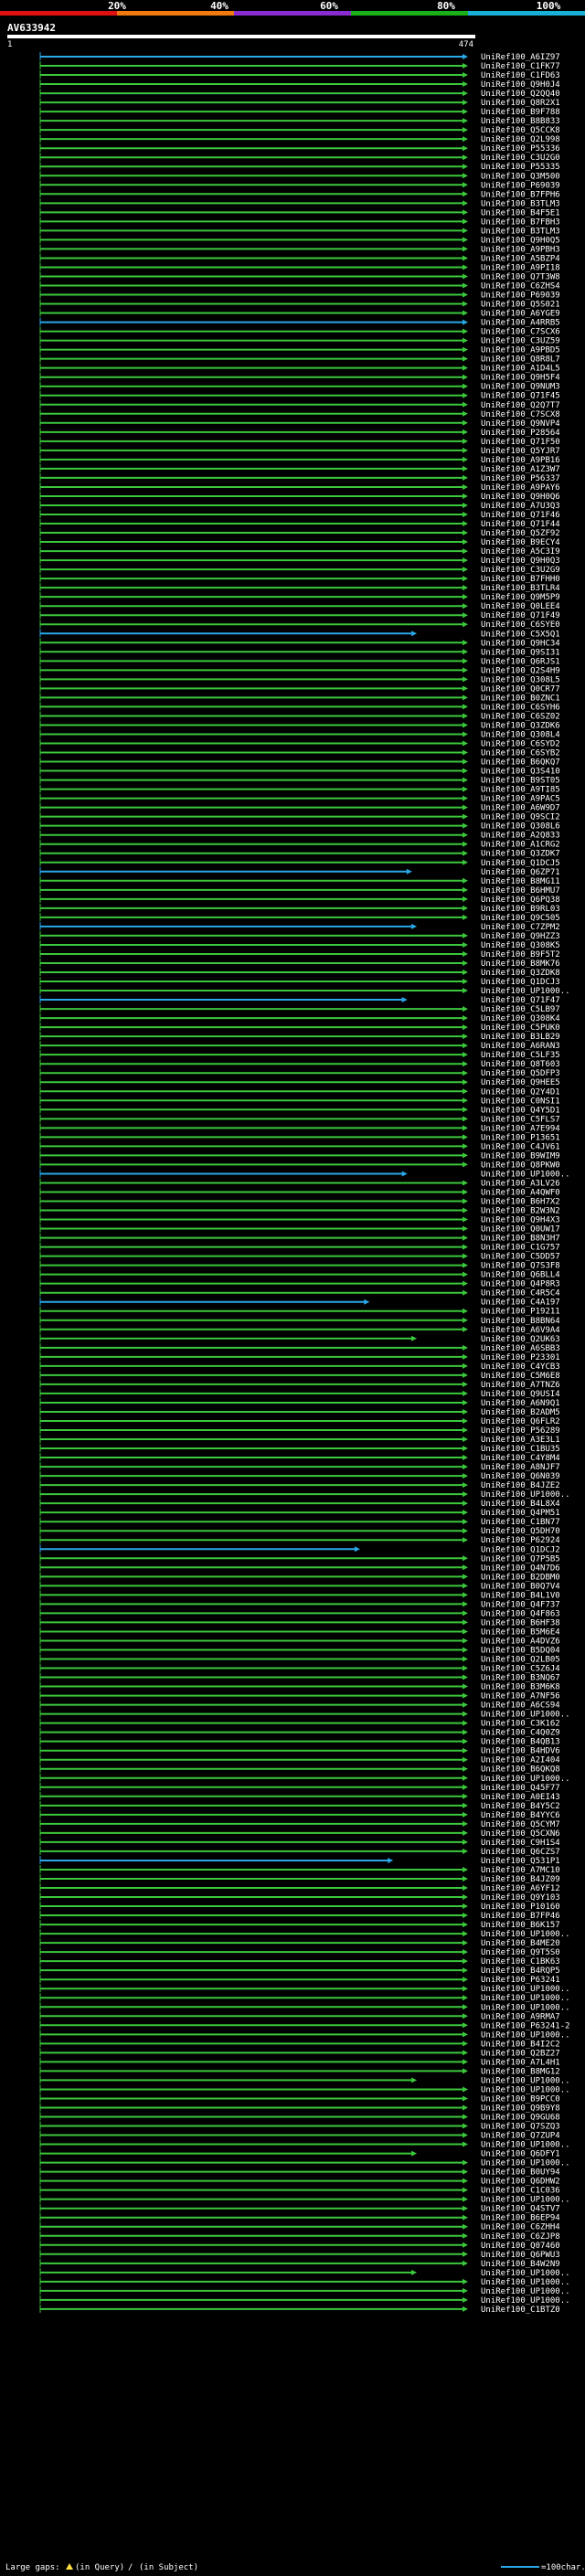 Image resolution: width=585 pixels, height=2576 pixels. I want to click on hit-row: UniRef100_A9RMA7, so click(299, 2016).